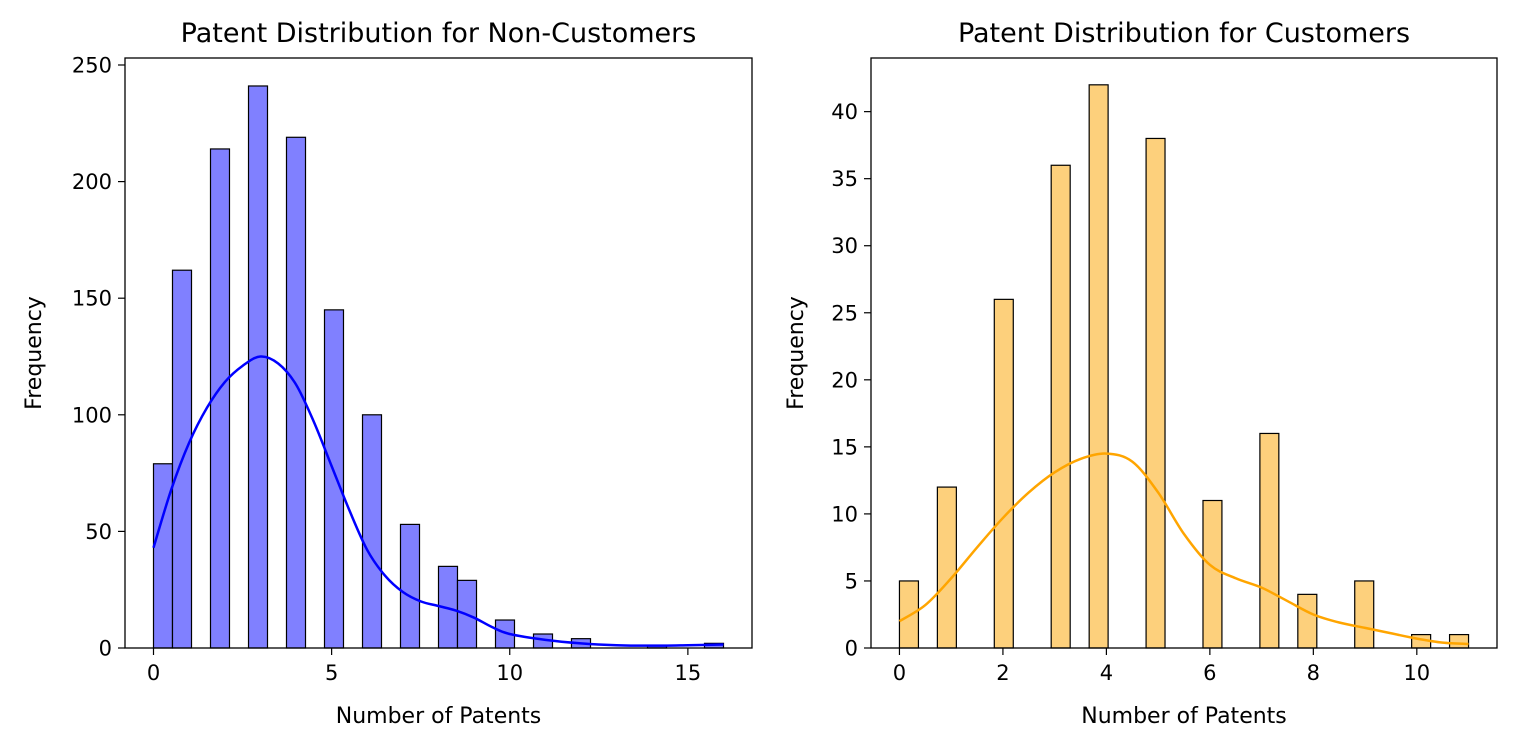 This screenshot has width=1516, height=752. Describe the element at coordinates (331, 673) in the screenshot. I see `x-tick-label-non-customers: 5` at that location.